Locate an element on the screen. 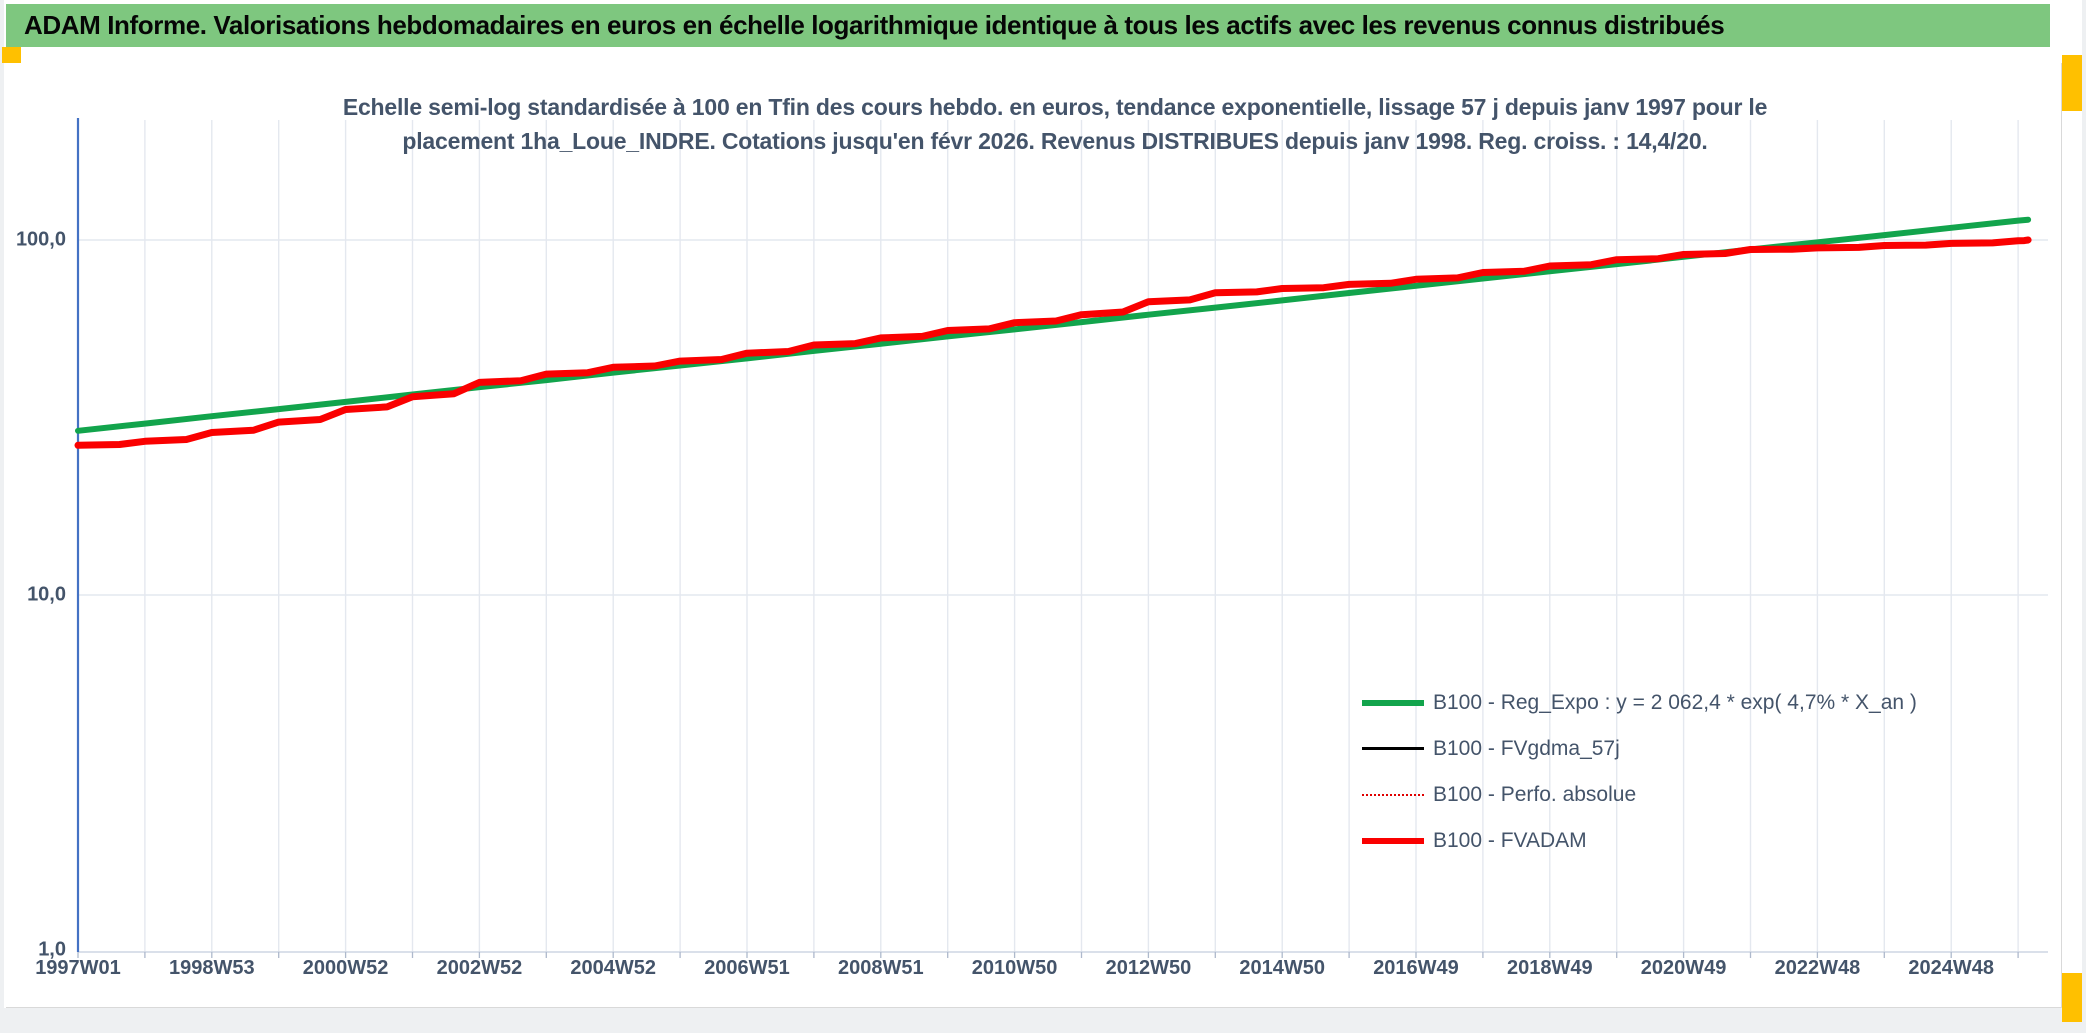 This screenshot has width=2086, height=1033. page-edge-right is located at coordinates (2084, 516).